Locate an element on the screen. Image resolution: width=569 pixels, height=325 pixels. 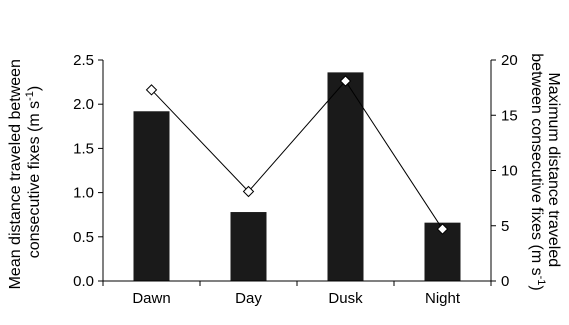
y-axis-left-title-line2: consecutive fixes (m s is located at coordinates (34, 179).